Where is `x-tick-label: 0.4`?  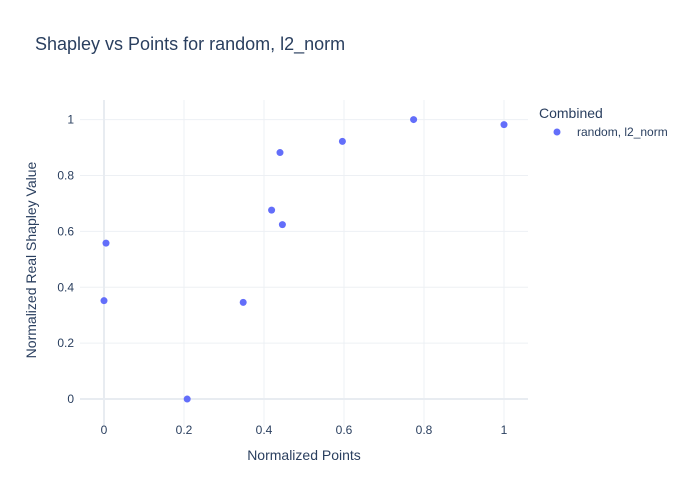
x-tick-label: 0.4 is located at coordinates (264, 430).